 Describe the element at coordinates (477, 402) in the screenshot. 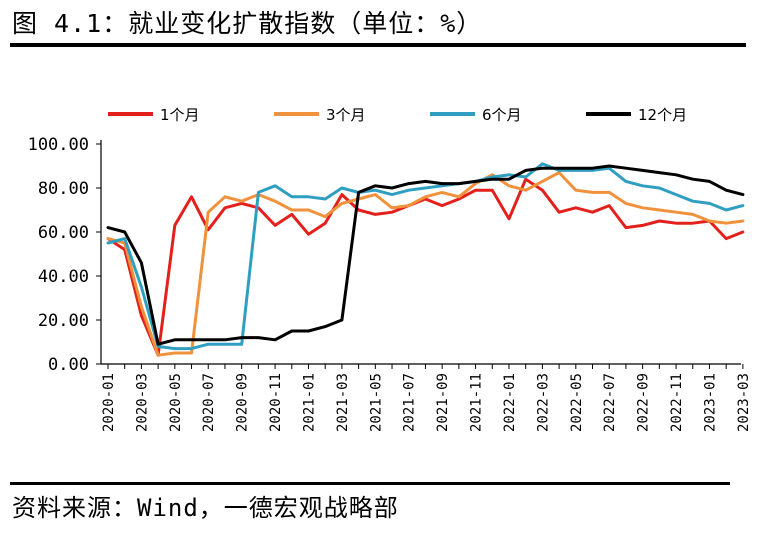

I see `x-tick-label: 2021-11` at that location.